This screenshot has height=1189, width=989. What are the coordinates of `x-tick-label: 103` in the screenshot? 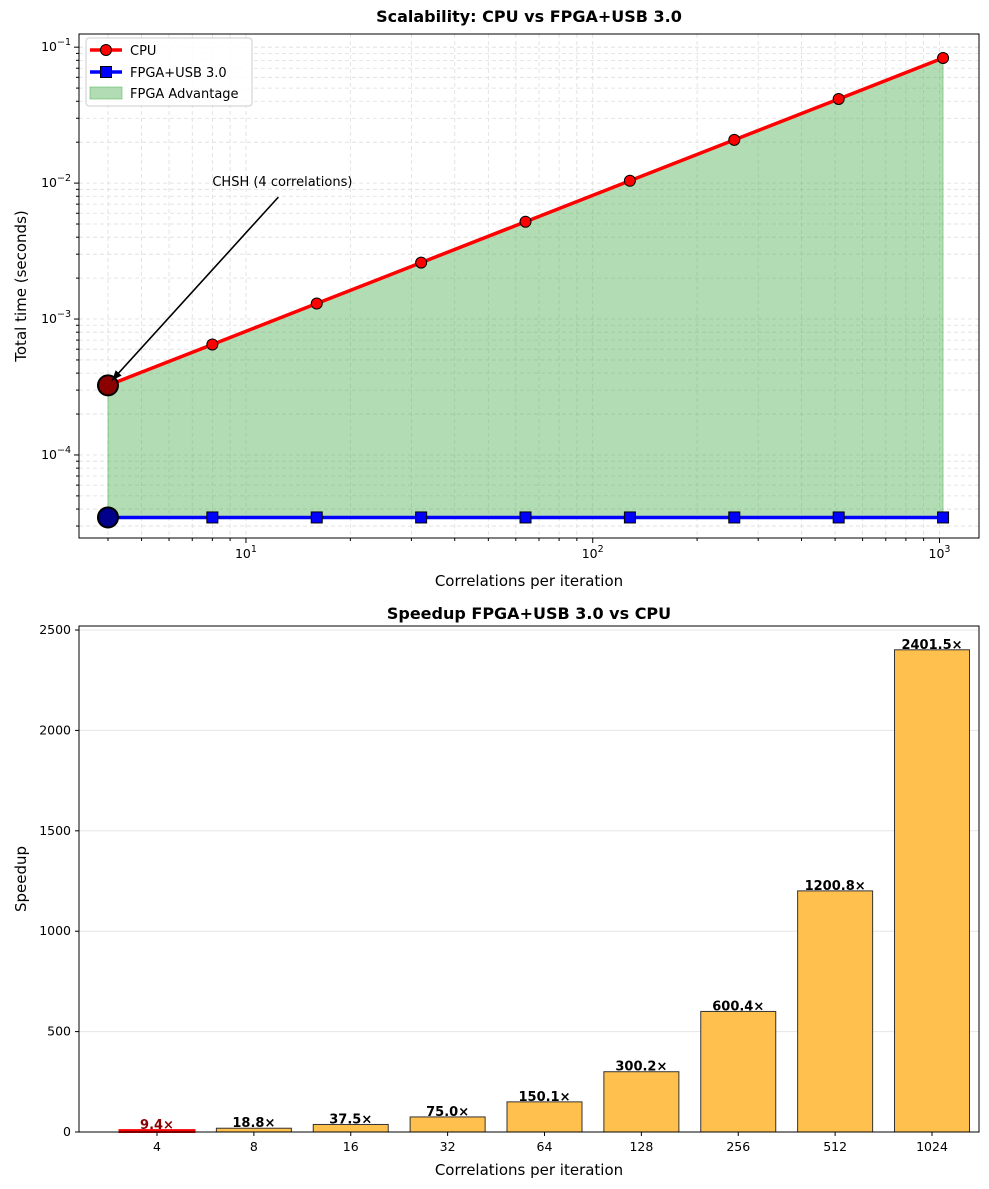 It's located at (940, 552).